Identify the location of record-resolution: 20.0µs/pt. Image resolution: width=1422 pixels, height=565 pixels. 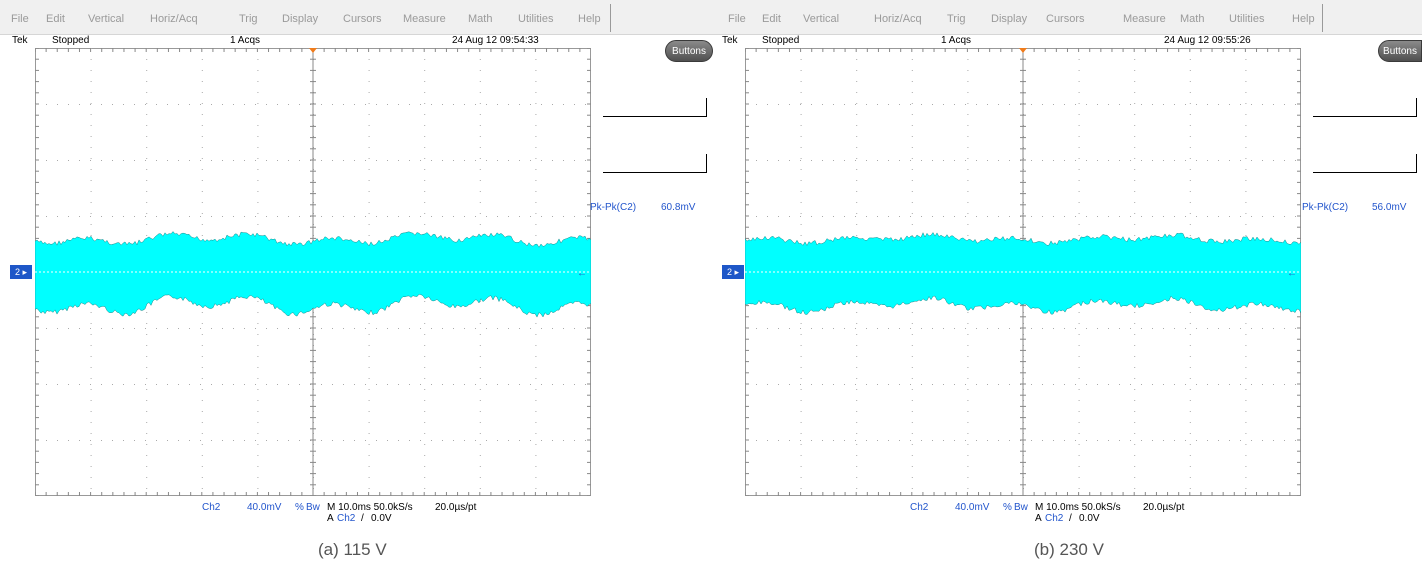
(1164, 507).